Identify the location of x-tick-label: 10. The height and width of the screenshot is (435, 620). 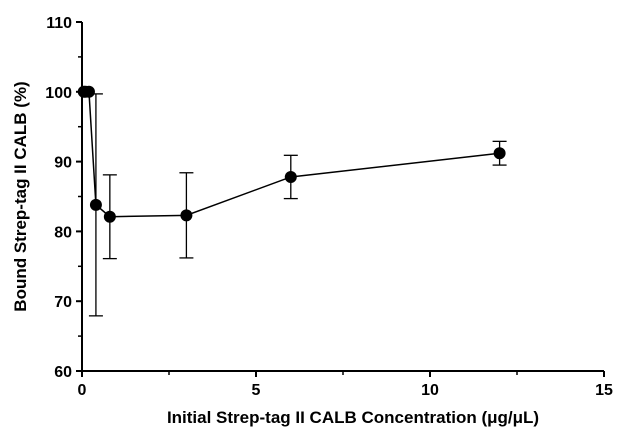
(430, 390).